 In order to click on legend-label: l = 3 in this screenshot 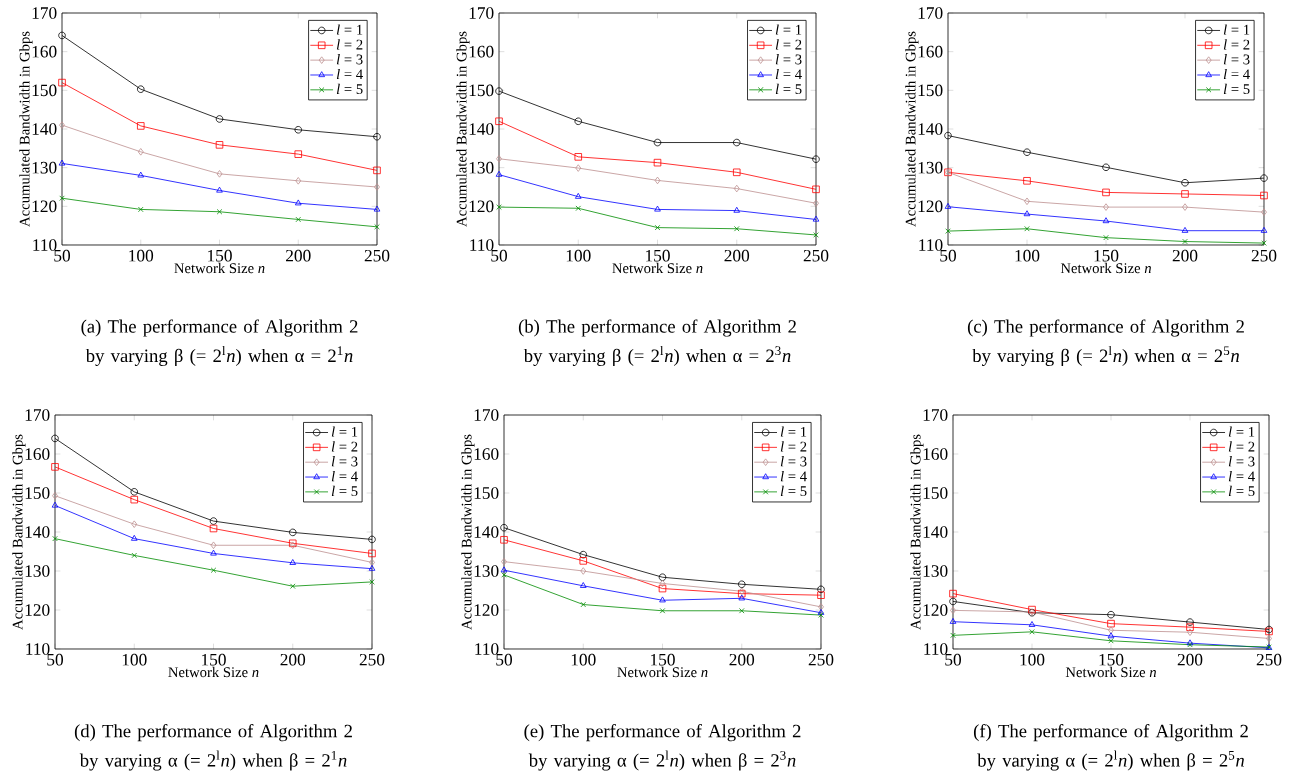, I will do `click(1241, 461)`.